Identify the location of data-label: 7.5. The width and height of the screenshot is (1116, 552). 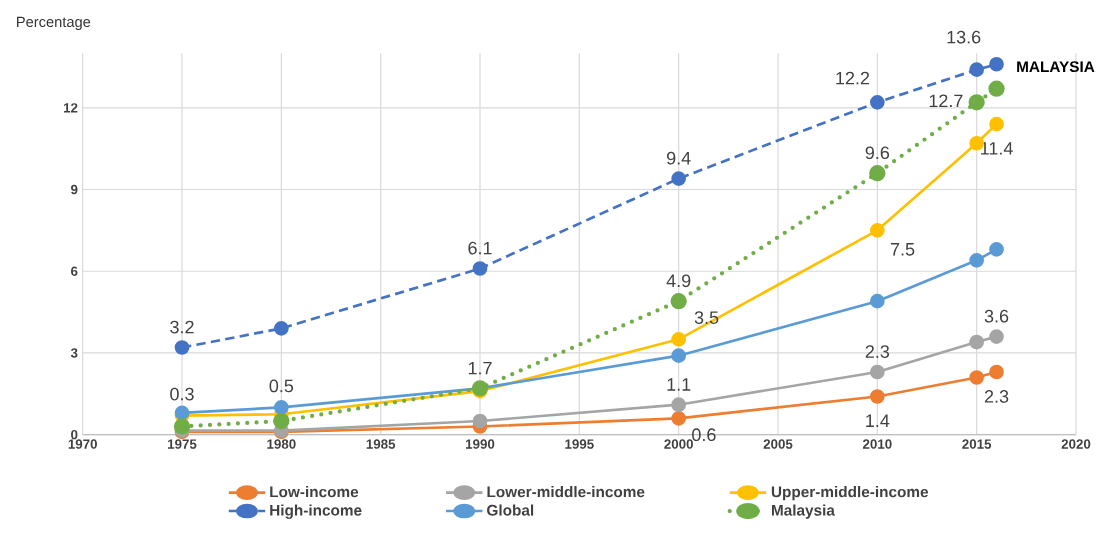
(902, 249).